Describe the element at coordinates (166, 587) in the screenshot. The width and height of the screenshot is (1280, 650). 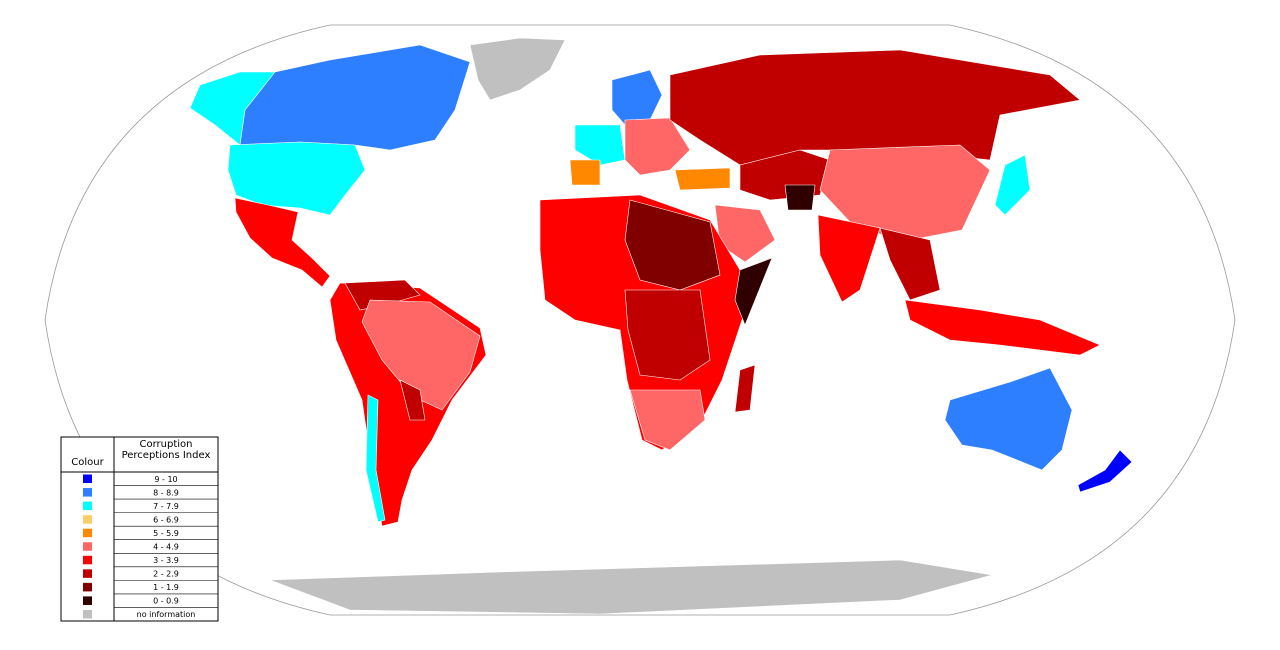
I see `legend-label: 1 - 1.9` at that location.